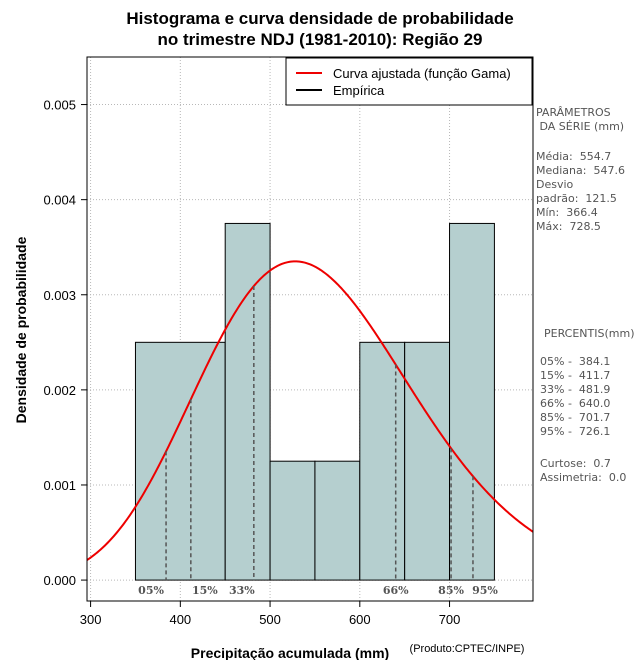 The image size is (640, 660). Describe the element at coordinates (59, 485) in the screenshot. I see `y-tick-label: 0.001` at that location.